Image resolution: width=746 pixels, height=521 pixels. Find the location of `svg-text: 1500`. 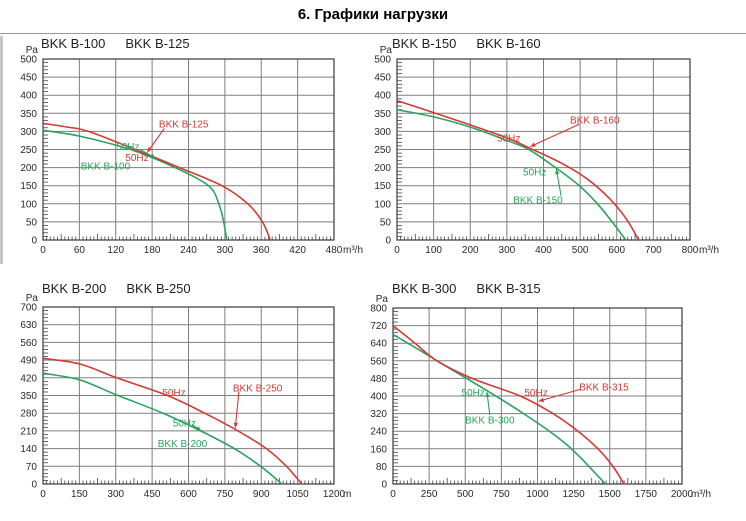

svg-text: 1500 is located at coordinates (610, 494).